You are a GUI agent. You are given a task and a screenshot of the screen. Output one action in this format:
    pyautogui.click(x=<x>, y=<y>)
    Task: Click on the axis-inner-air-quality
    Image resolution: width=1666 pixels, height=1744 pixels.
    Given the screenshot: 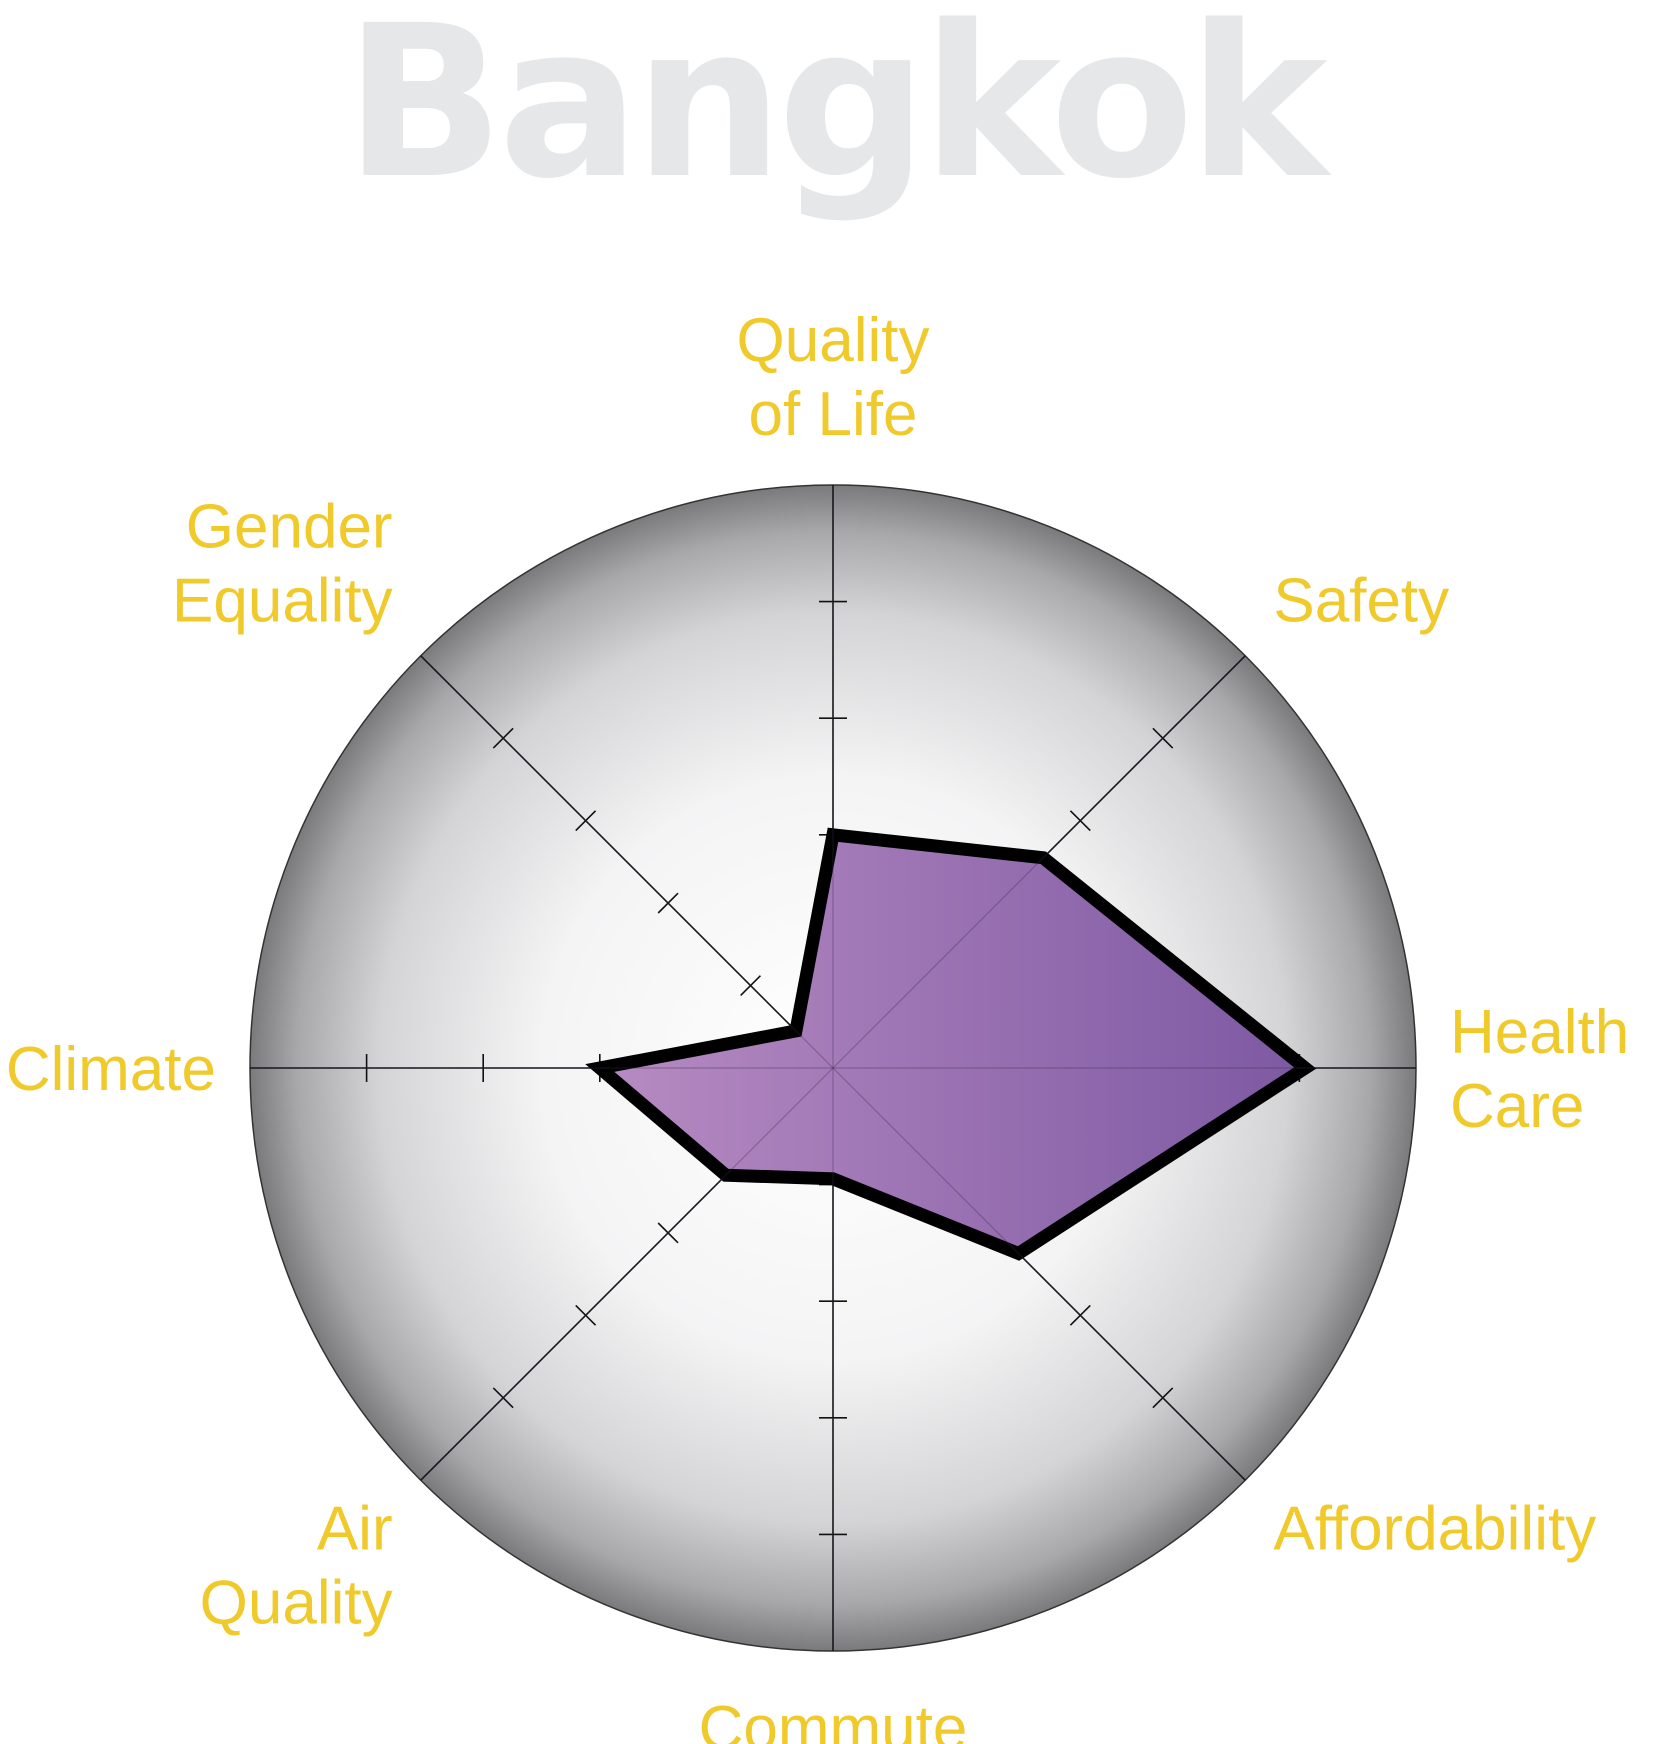 What is the action you would take?
    pyautogui.click(x=627, y=1274)
    